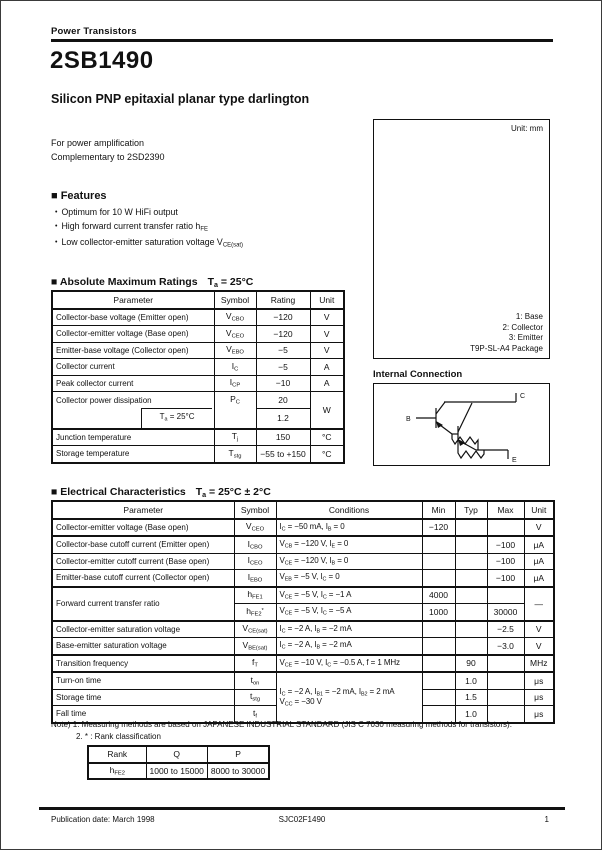  Describe the element at coordinates (133, 383) in the screenshot. I see `table-cell: Peak collector current` at that location.